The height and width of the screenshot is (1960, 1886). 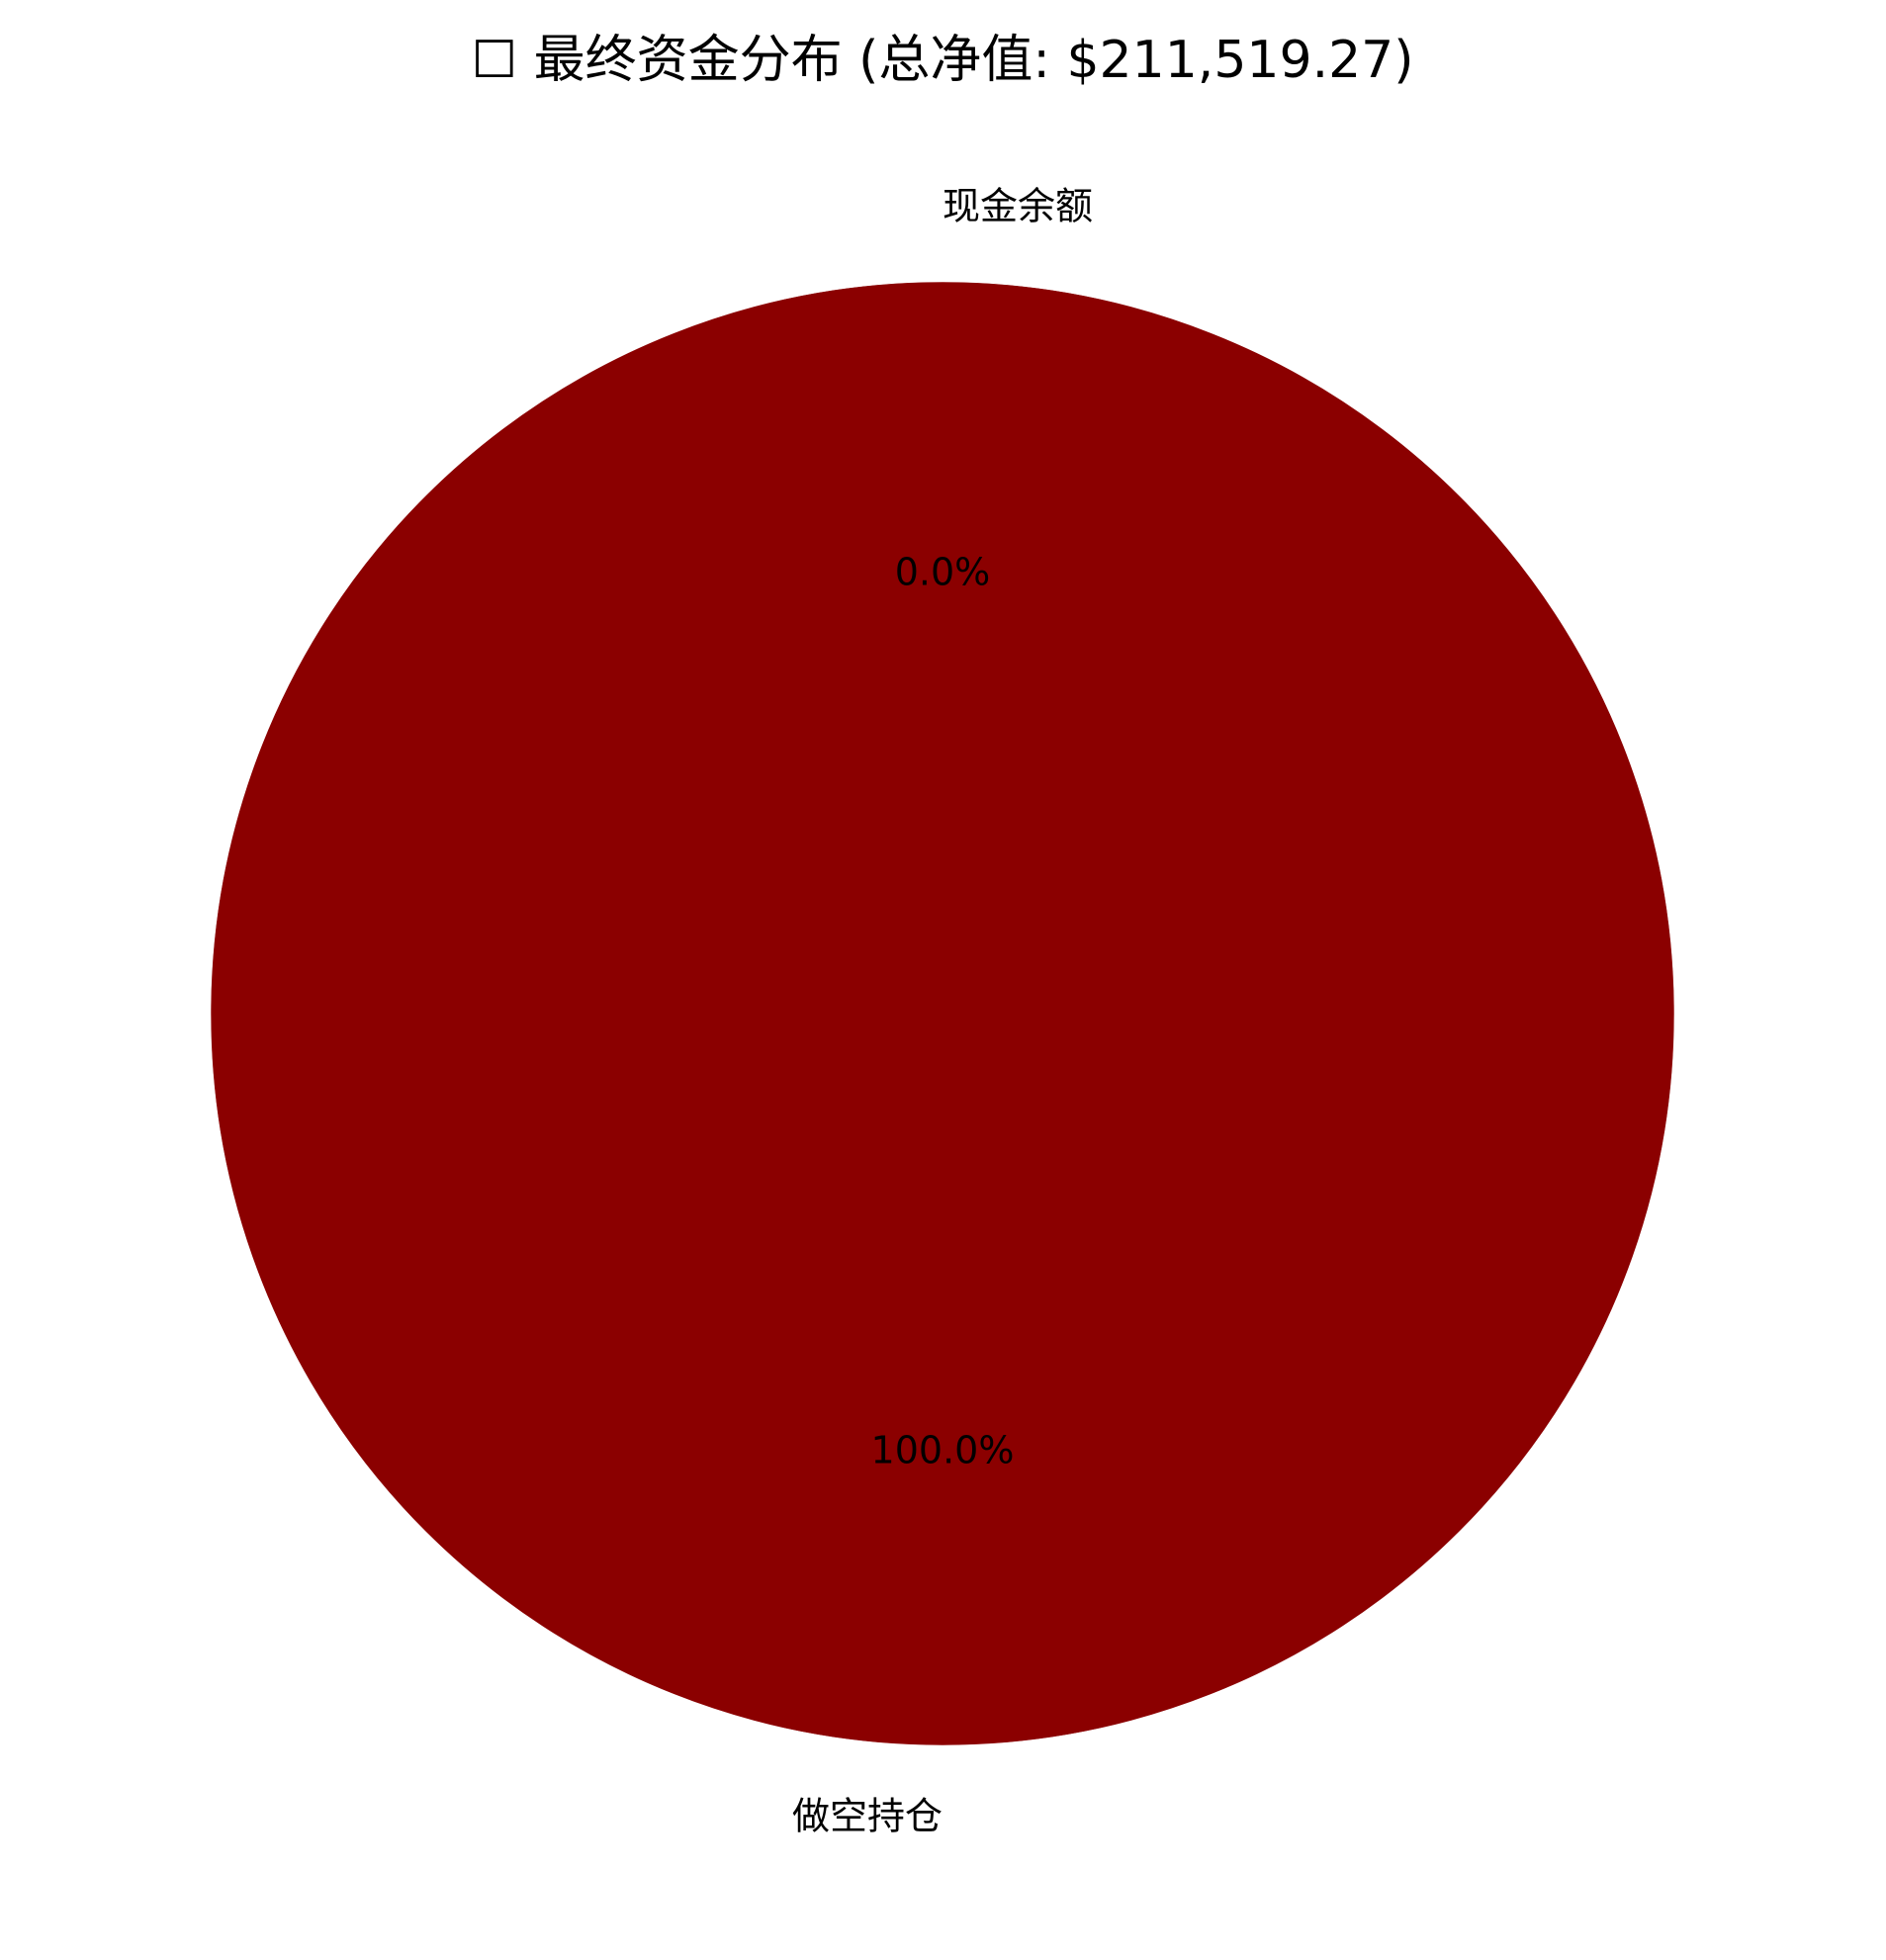 I want to click on chart-title: ☐ 最终资金分布 (总净值: $211,519.27), so click(x=942, y=61).